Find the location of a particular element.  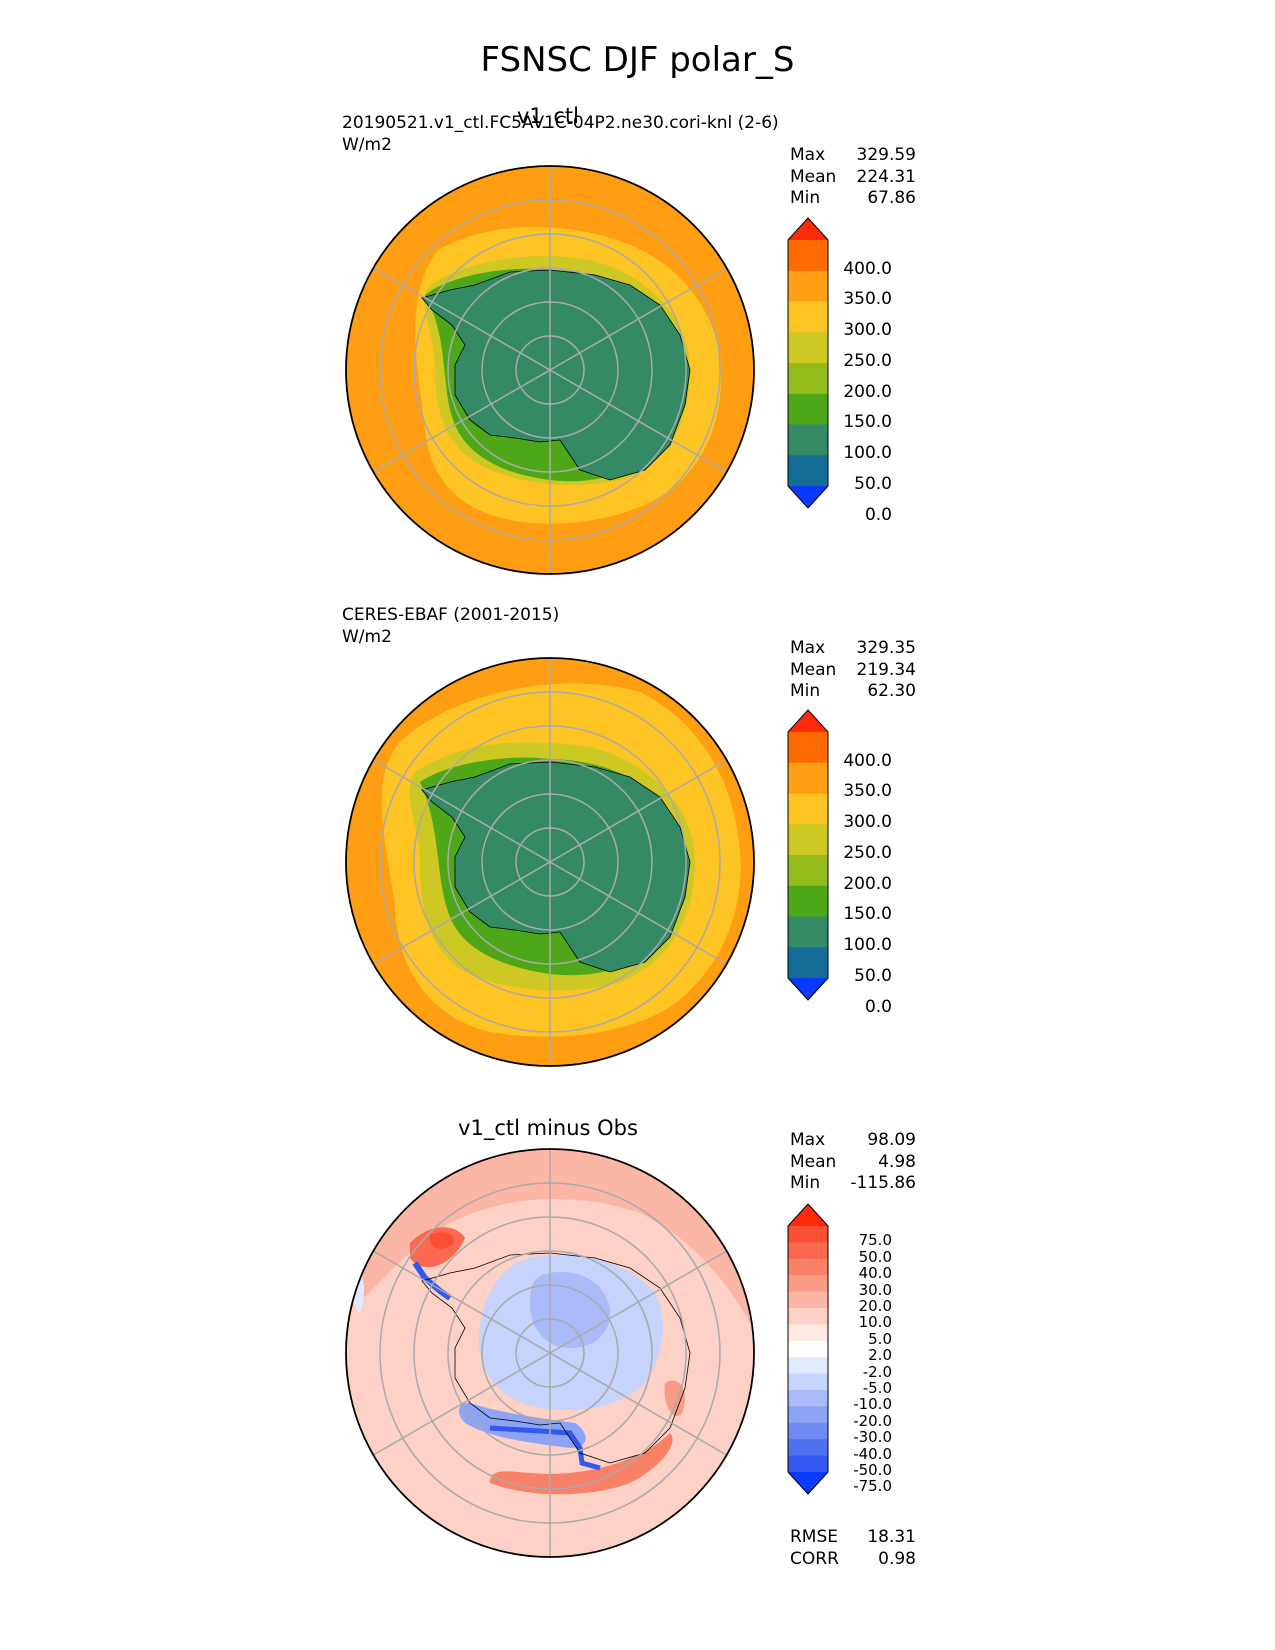

panel-reference-units: W/m2 is located at coordinates (367, 637).